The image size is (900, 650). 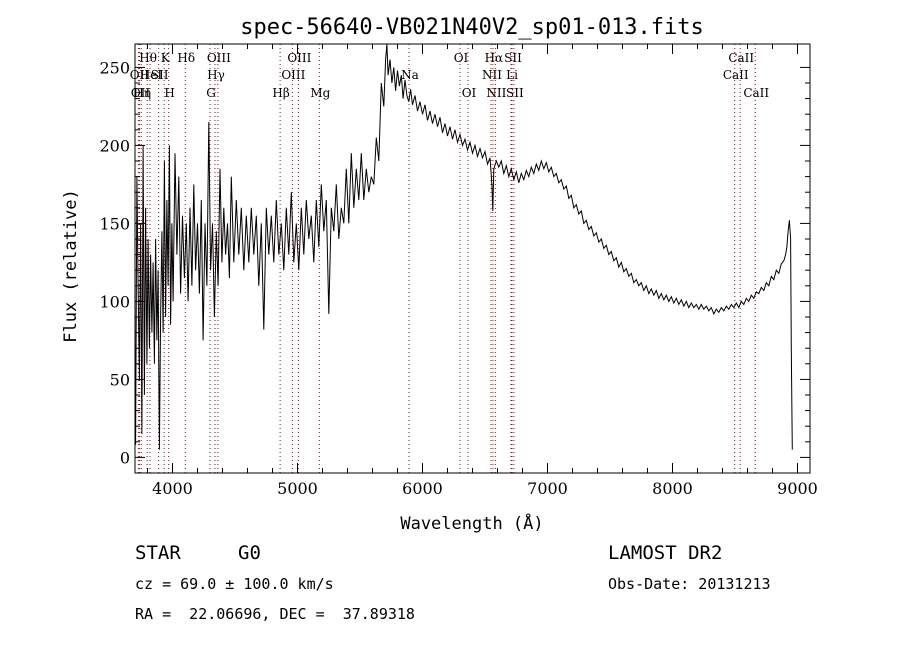 I want to click on y-tick-label: 50, so click(x=120, y=379).